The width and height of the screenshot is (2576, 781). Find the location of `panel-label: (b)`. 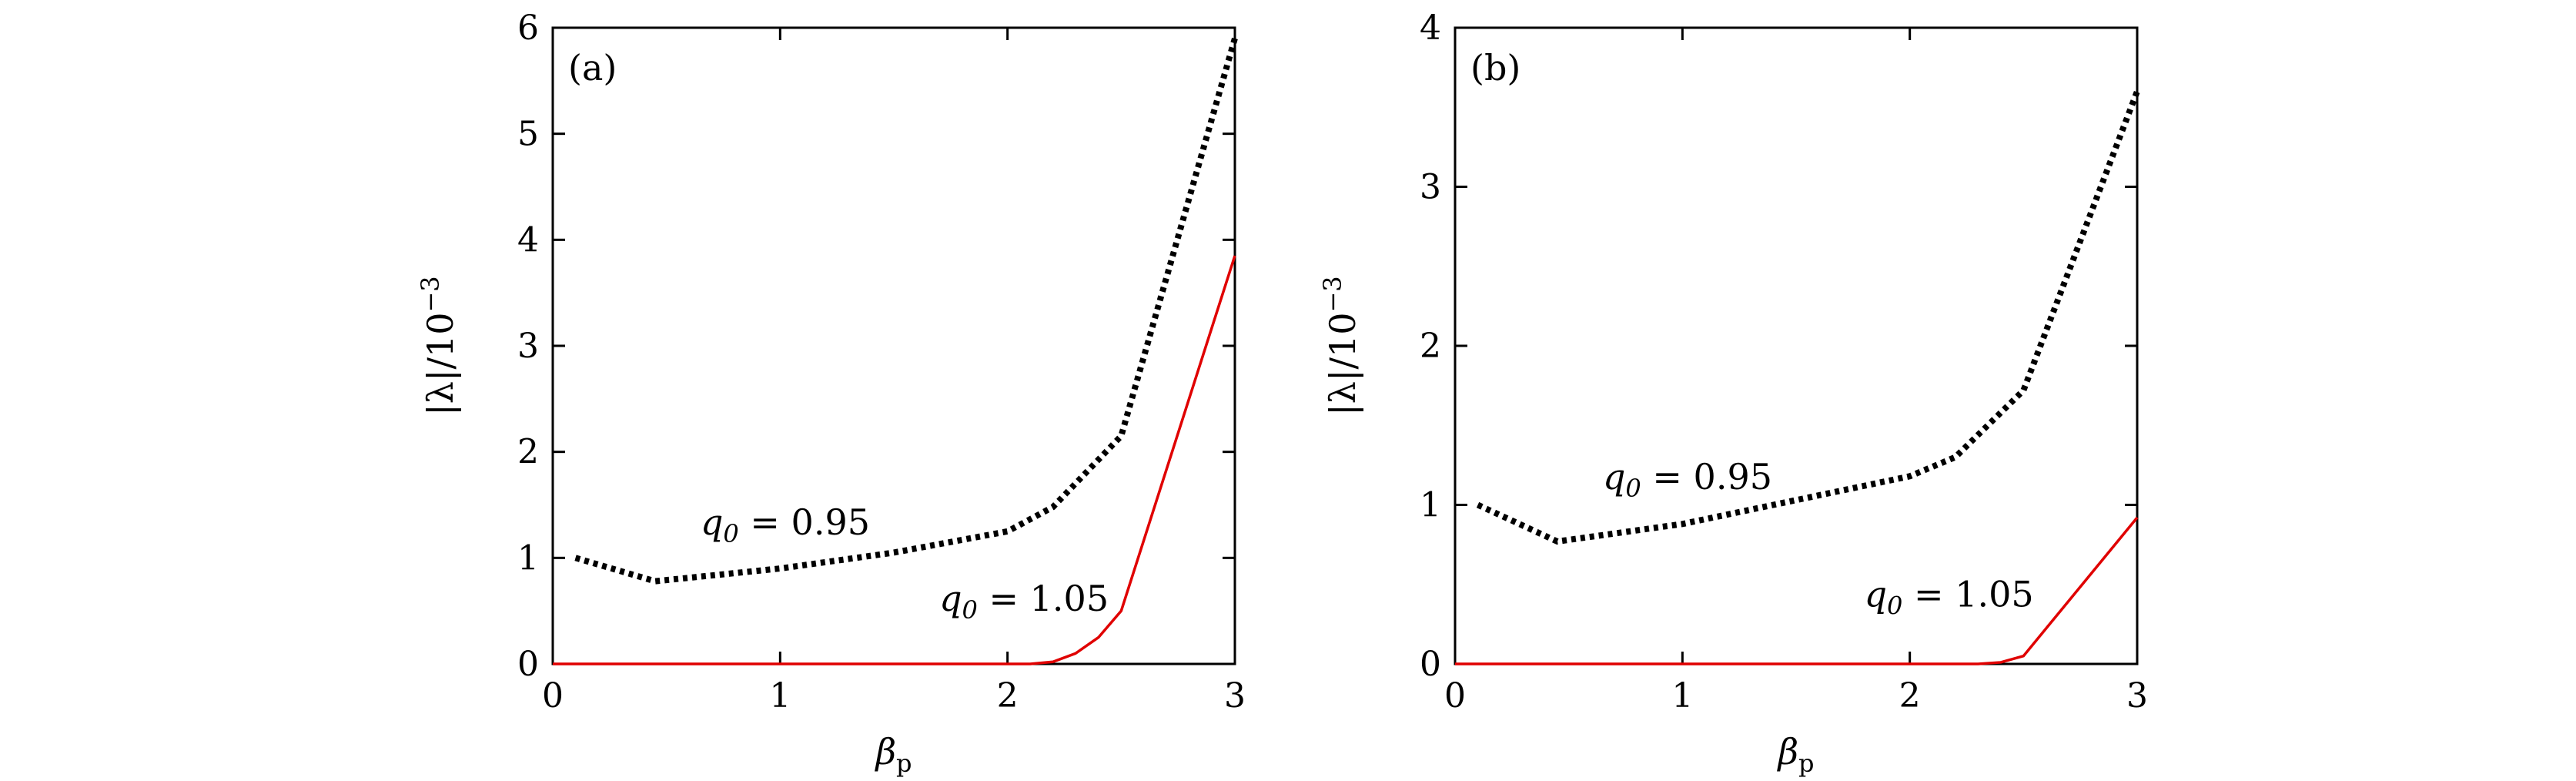

panel-label: (b) is located at coordinates (1495, 68).